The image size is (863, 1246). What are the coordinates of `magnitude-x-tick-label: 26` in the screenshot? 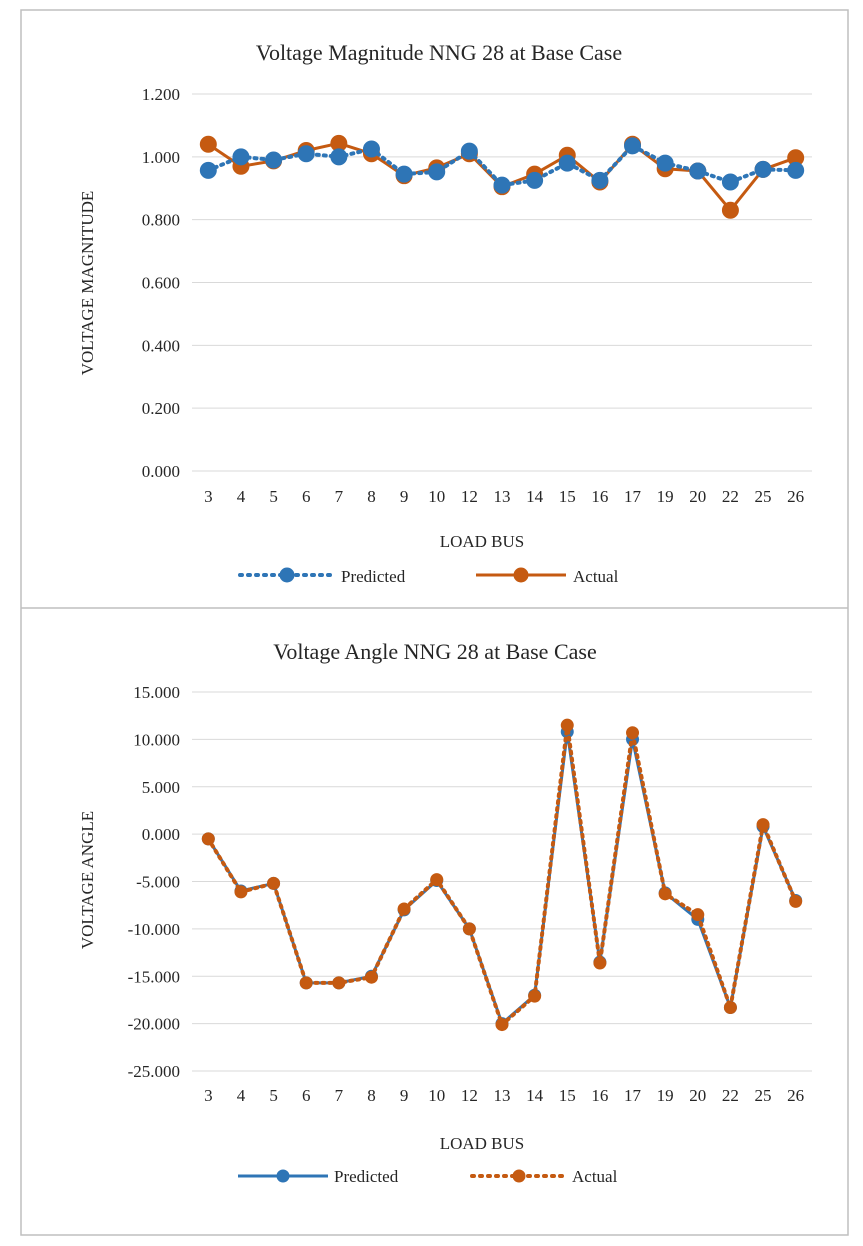 It's located at (795, 496).